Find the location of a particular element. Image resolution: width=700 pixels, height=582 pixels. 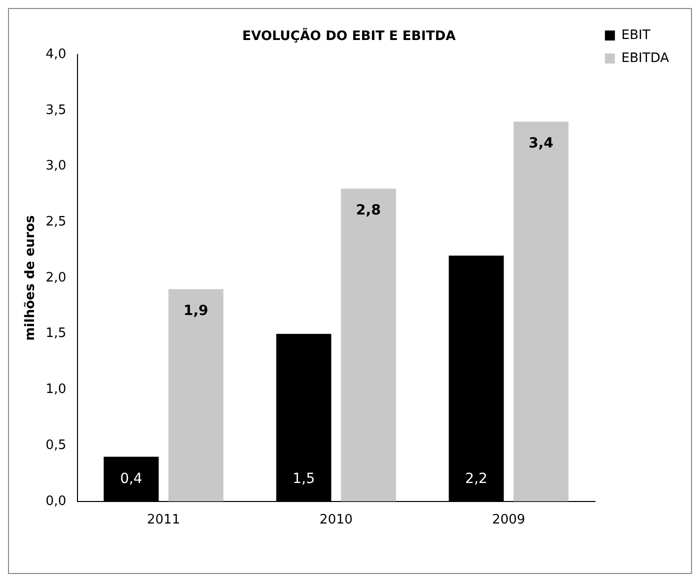

legend-label: EBIT is located at coordinates (635, 35).